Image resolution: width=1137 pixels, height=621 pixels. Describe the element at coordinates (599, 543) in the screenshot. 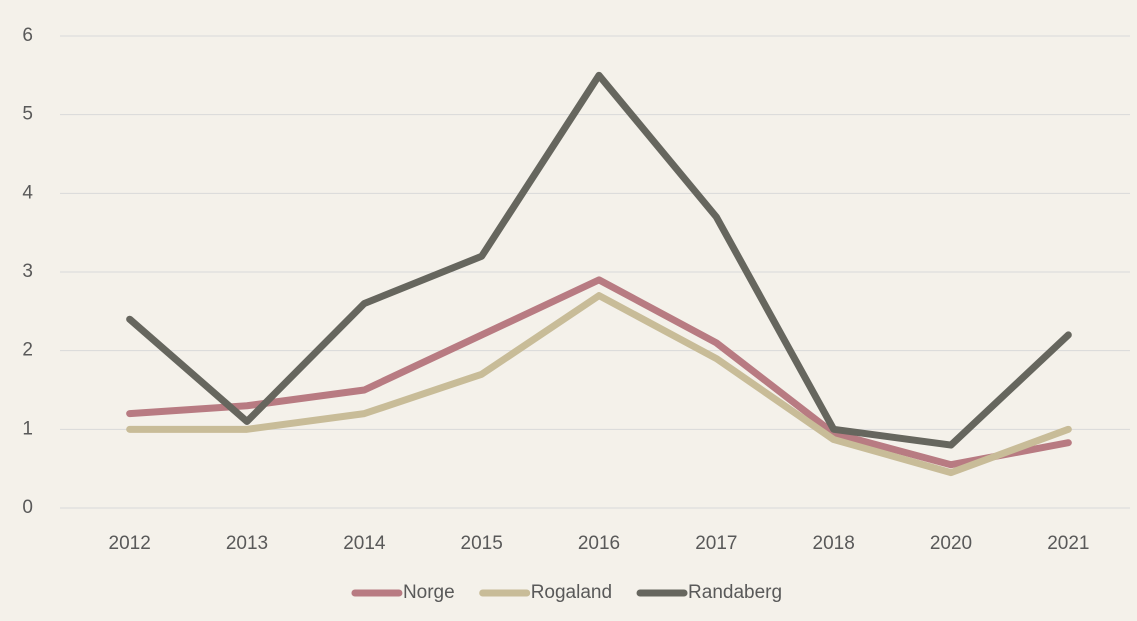

I see `x-tick-label: 2016` at that location.